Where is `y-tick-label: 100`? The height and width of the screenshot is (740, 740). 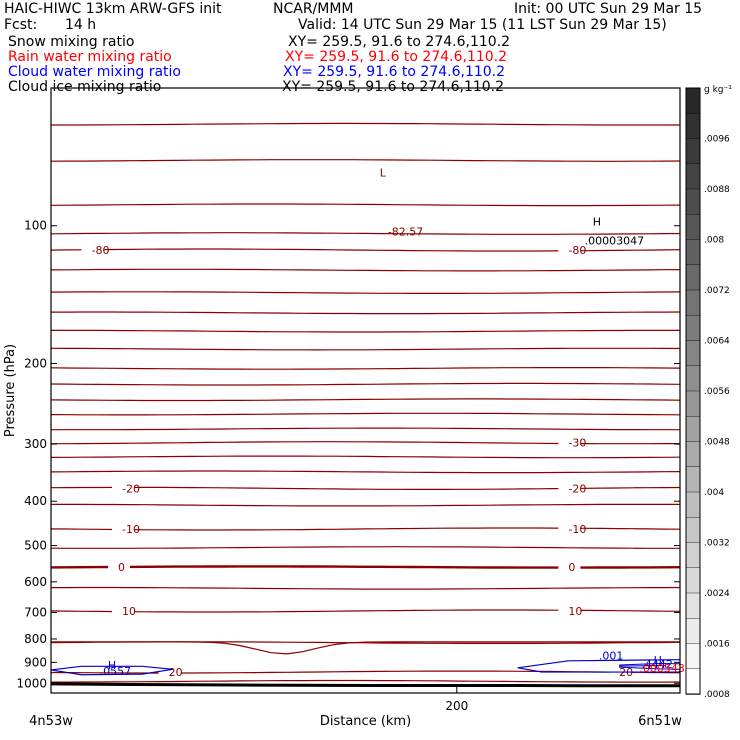 y-tick-label: 100 is located at coordinates (35, 226).